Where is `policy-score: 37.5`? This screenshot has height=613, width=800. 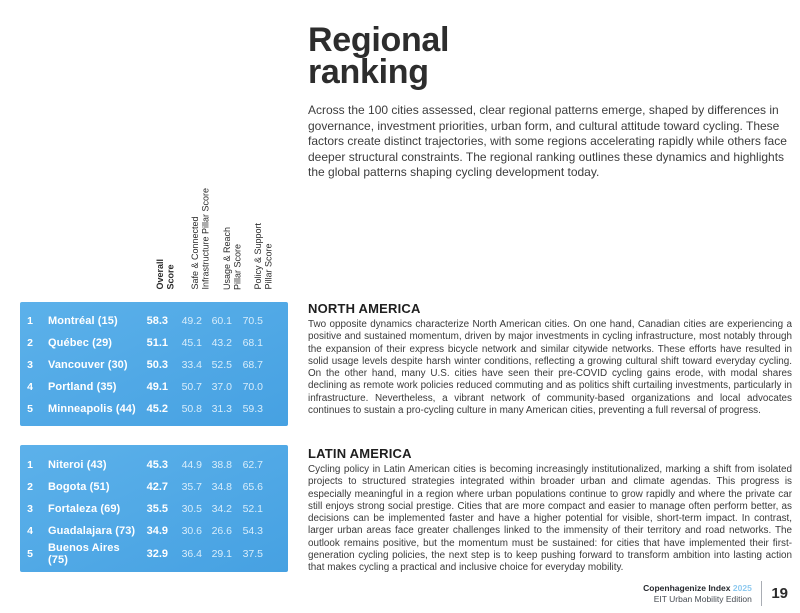 policy-score: 37.5 is located at coordinates (252, 554).